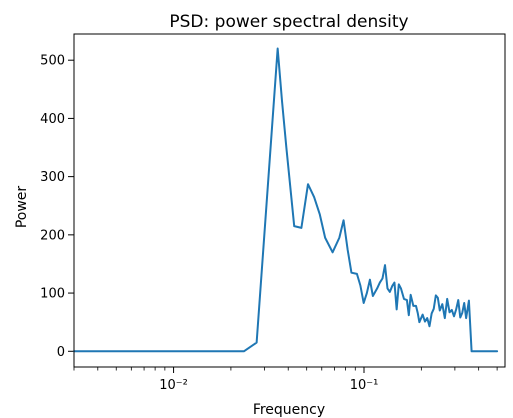  What do you see at coordinates (52, 235) in the screenshot?
I see `y-tick-label: 200` at bounding box center [52, 235].